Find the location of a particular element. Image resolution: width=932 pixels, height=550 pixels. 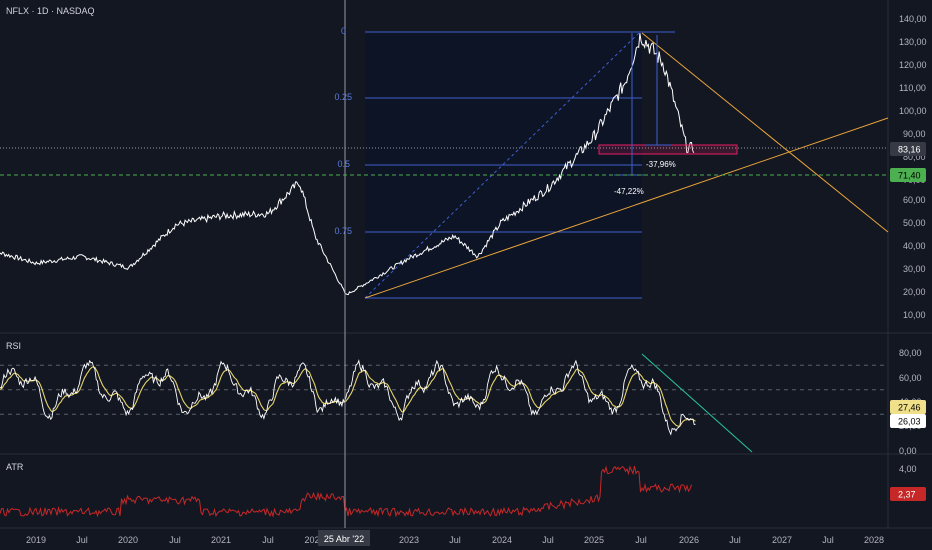

crosshair-date-badge: 25 Abr '22 is located at coordinates (344, 538).